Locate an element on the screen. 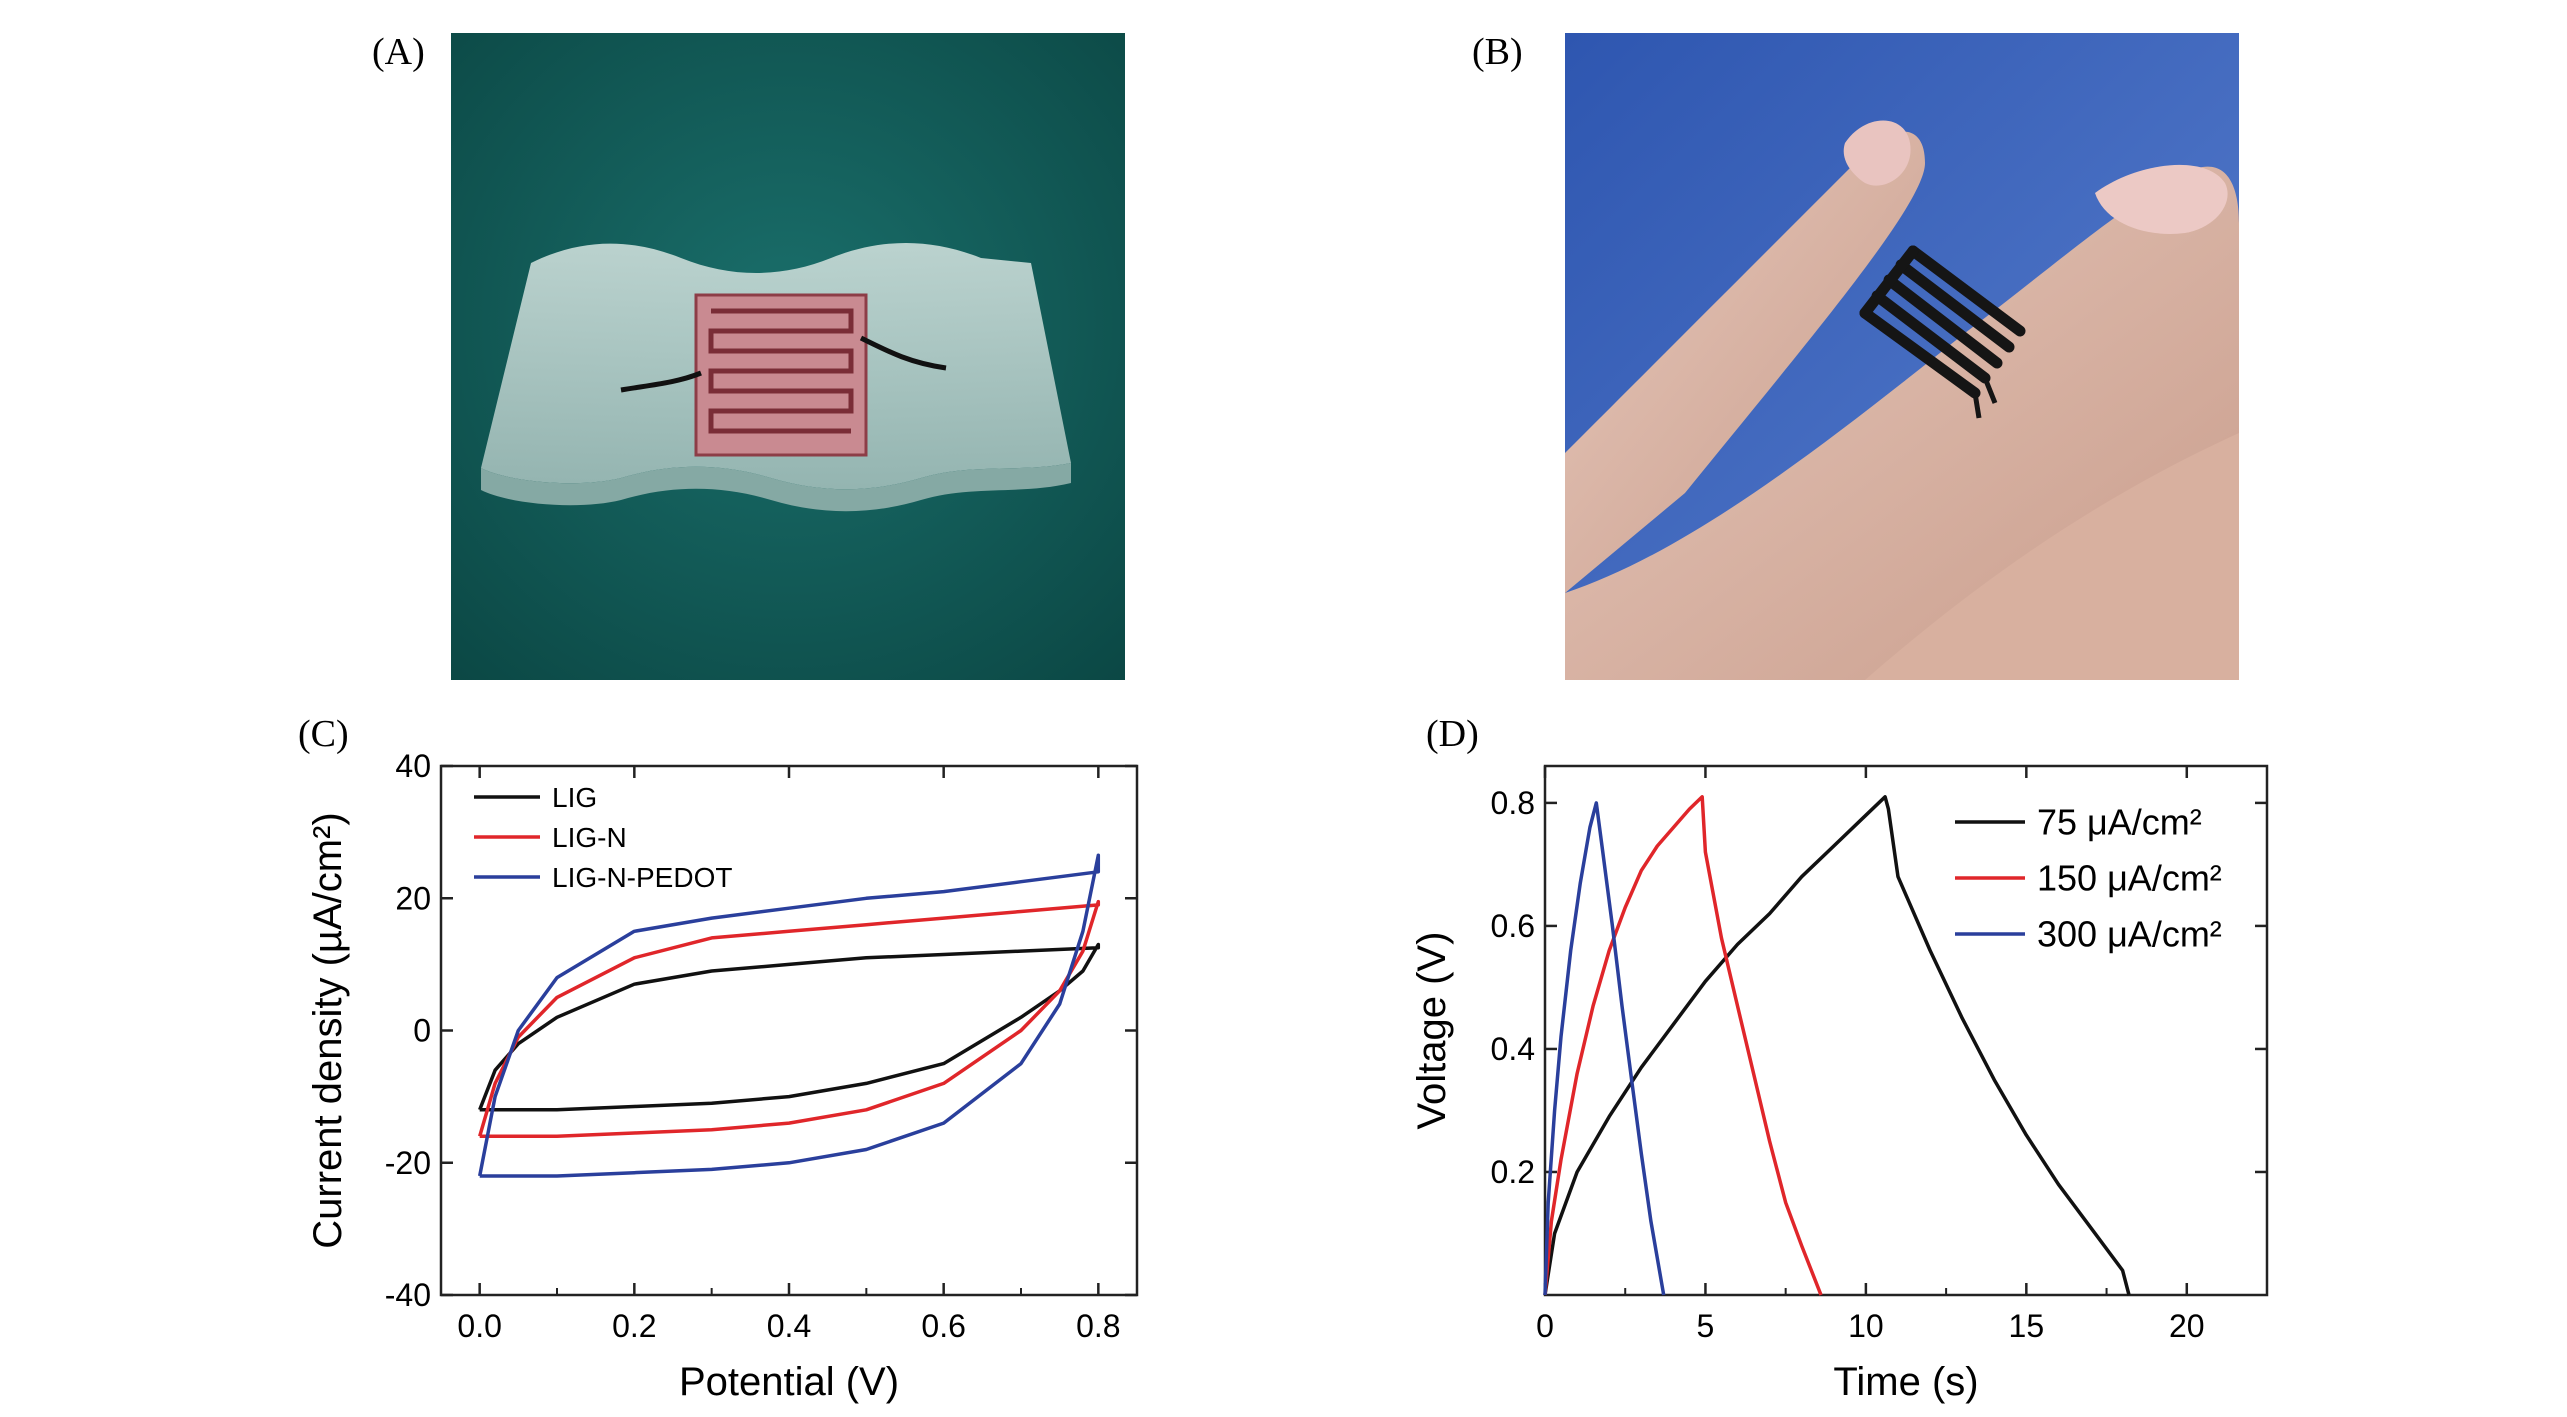  panel-label-b: (B) is located at coordinates (1497, 52).